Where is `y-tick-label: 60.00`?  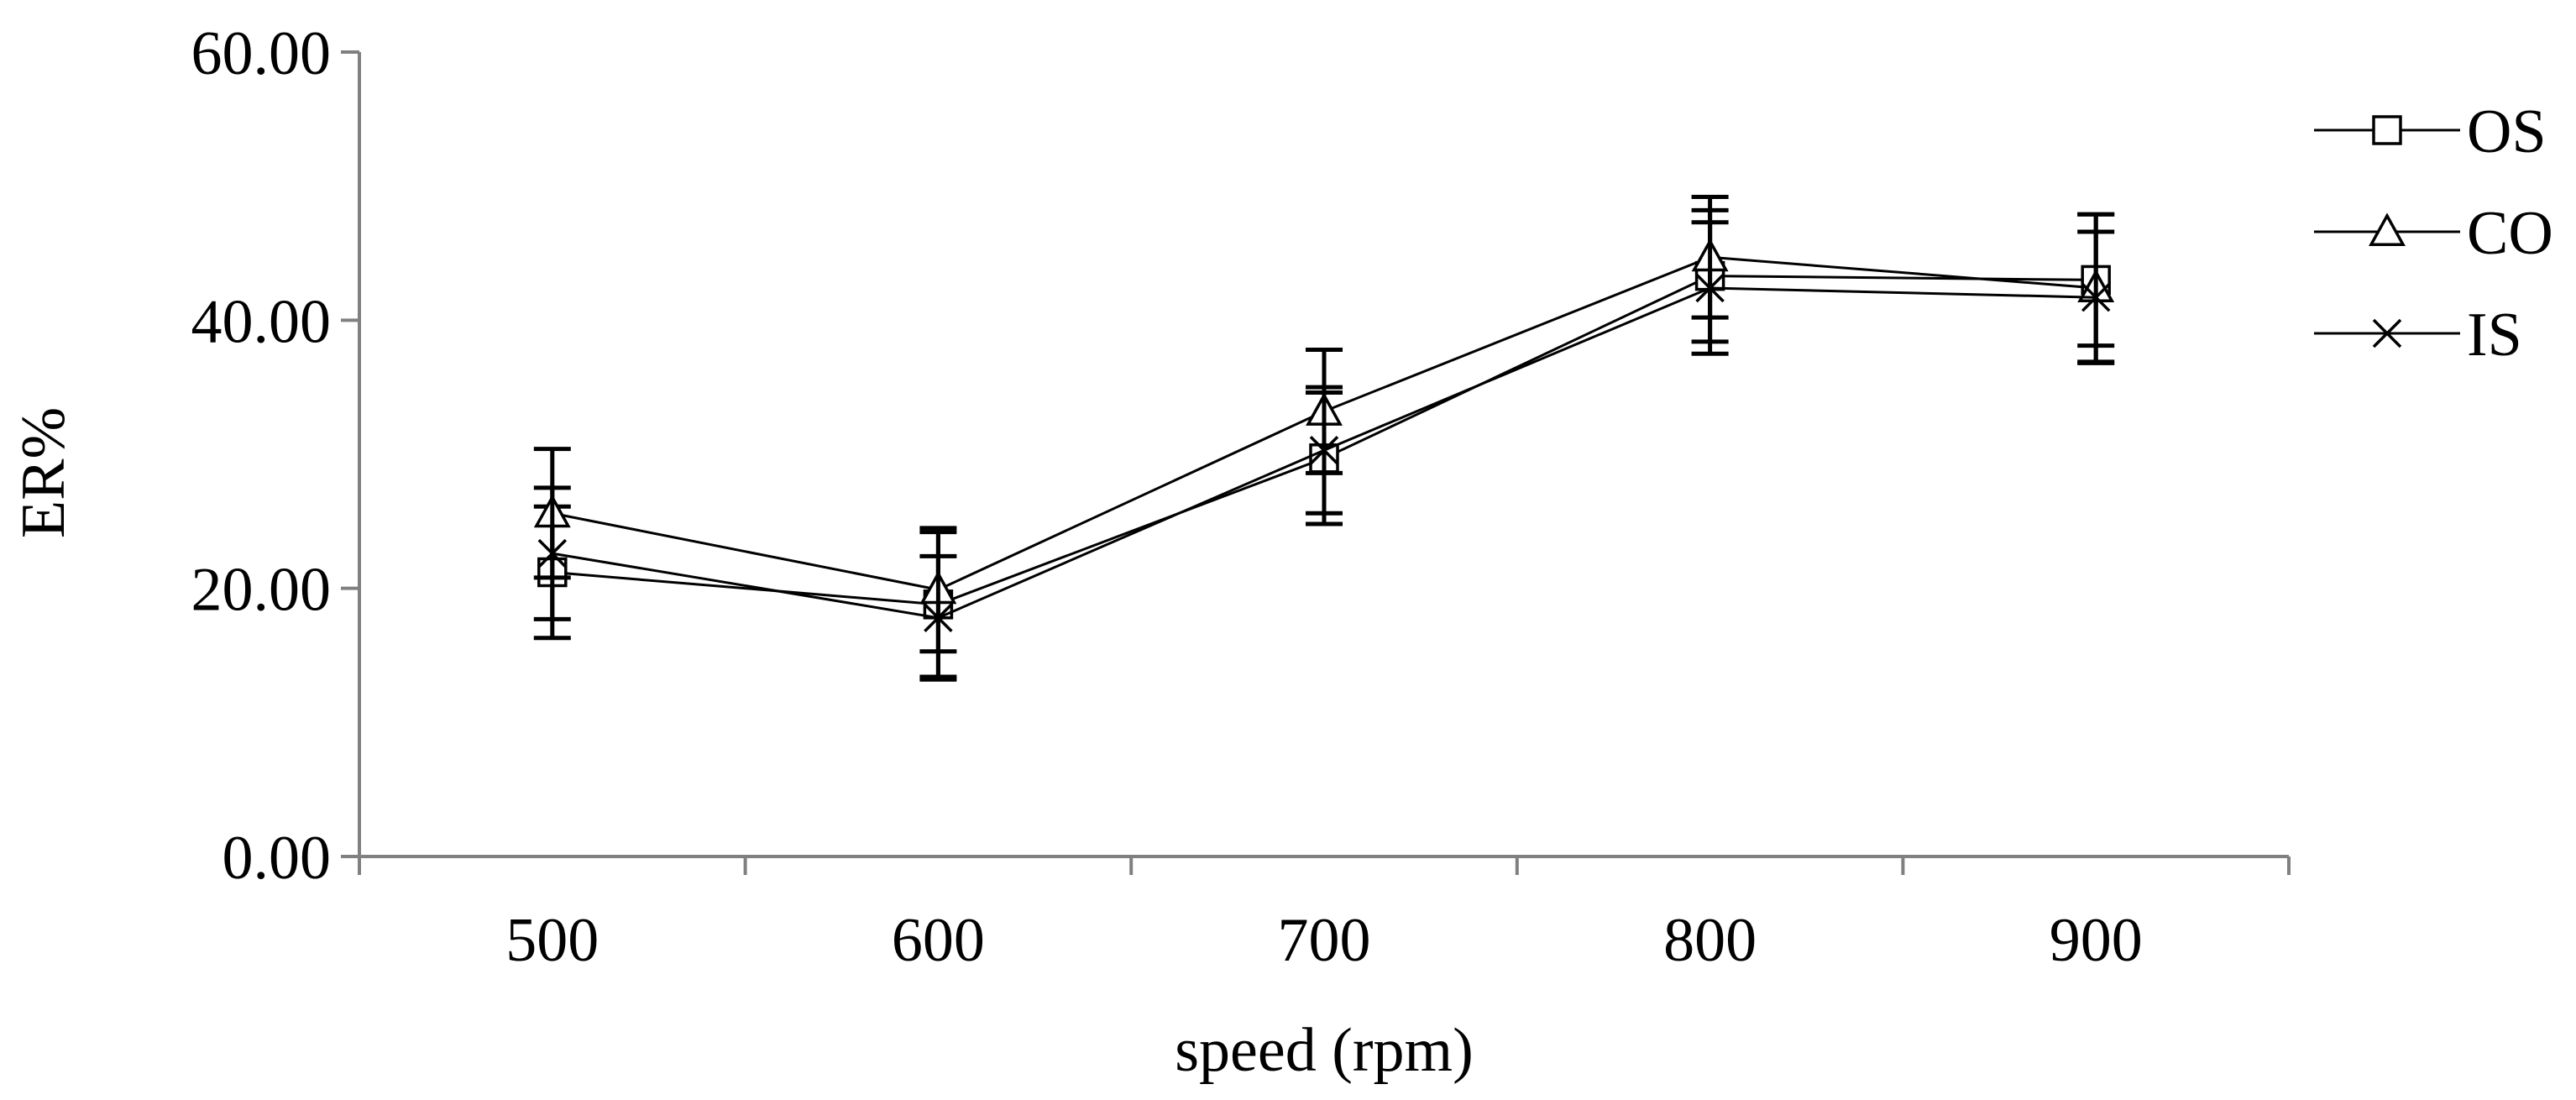
y-tick-label: 60.00 is located at coordinates (261, 53).